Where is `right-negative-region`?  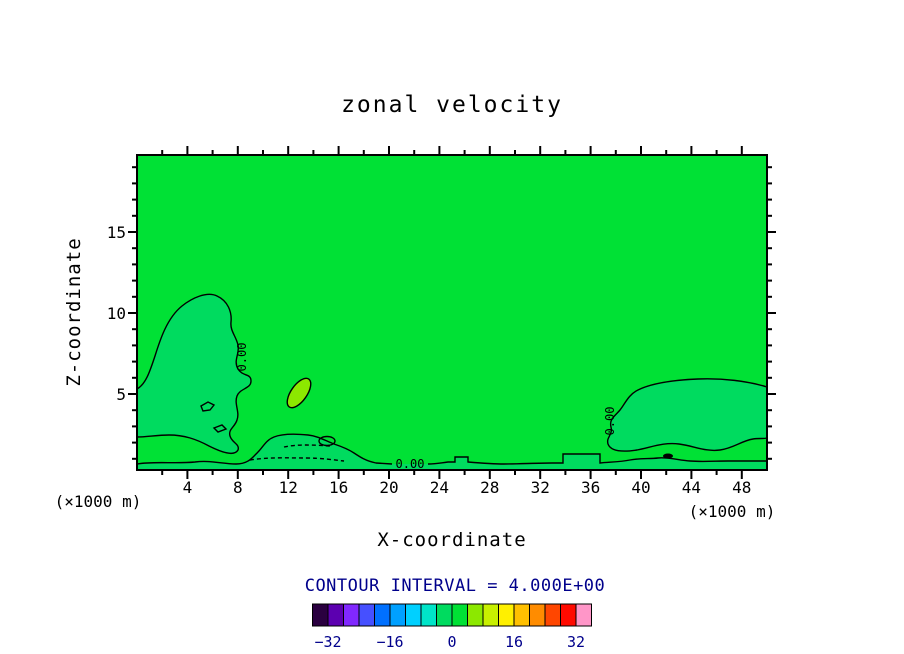 right-negative-region is located at coordinates (687, 415).